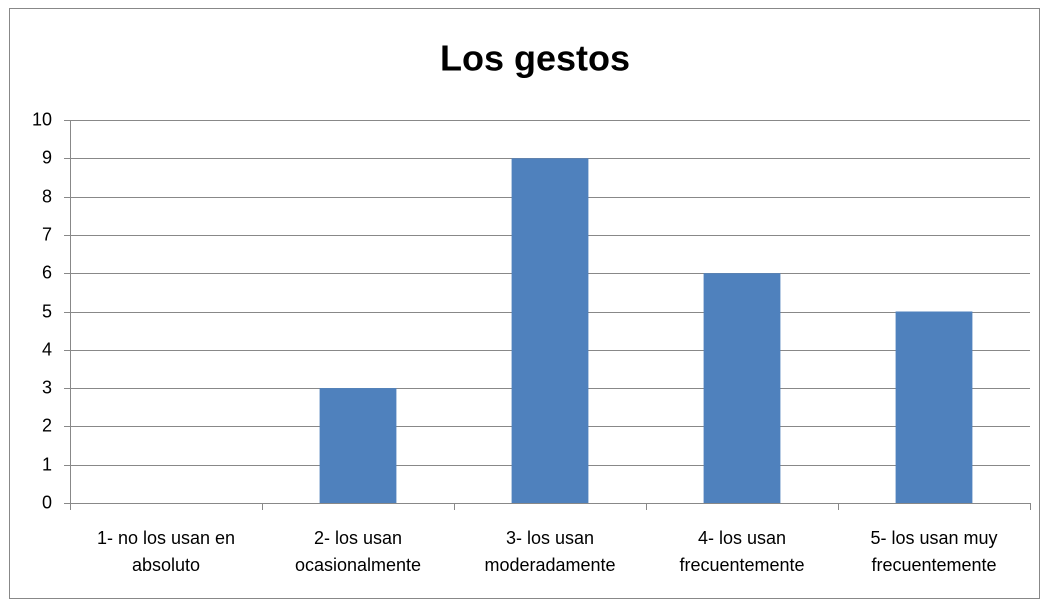  Describe the element at coordinates (166, 551) in the screenshot. I see `x-tick-label: 1- no los usan en absoluto` at that location.